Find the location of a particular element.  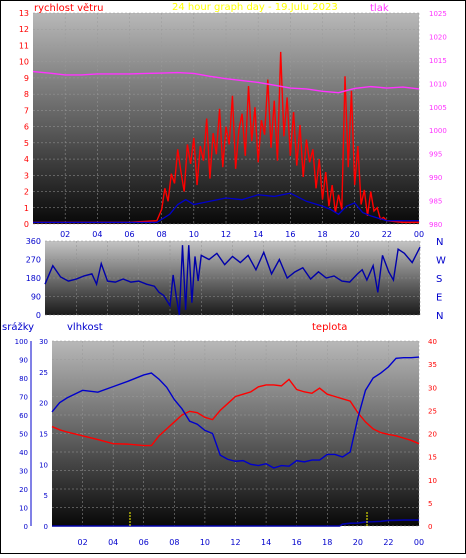

grid-direction is located at coordinates (233, 278).